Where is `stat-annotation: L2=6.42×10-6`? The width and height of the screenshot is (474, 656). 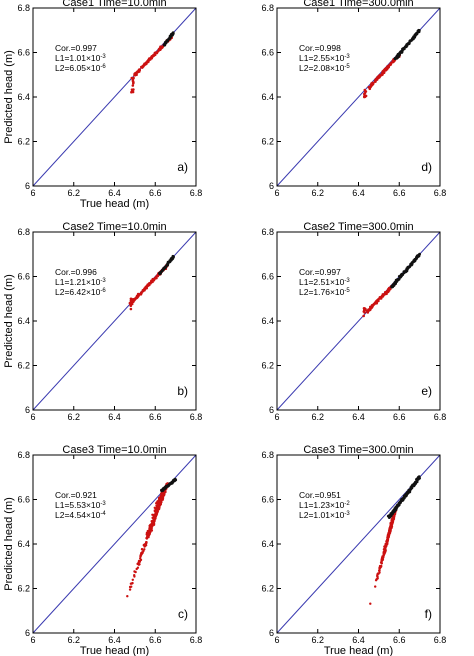
stat-annotation: L2=6.42×10-6 is located at coordinates (80, 292).